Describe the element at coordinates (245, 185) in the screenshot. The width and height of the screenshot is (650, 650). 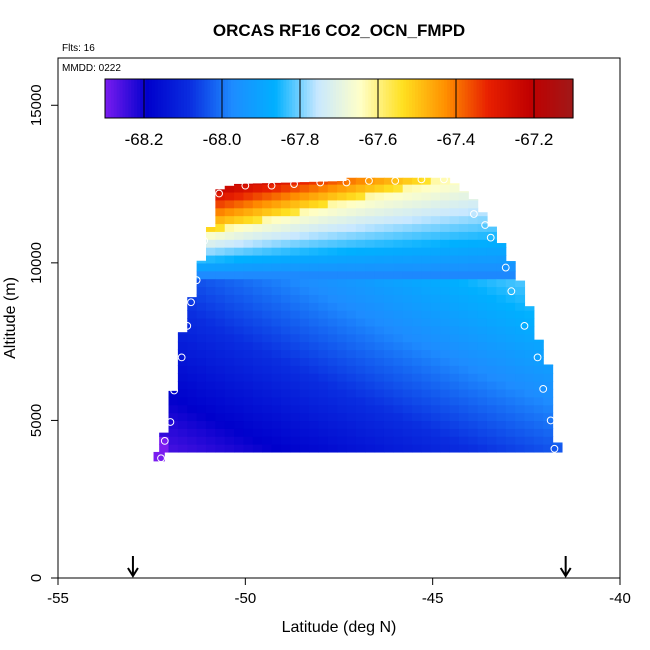
I see `flight-point` at that location.